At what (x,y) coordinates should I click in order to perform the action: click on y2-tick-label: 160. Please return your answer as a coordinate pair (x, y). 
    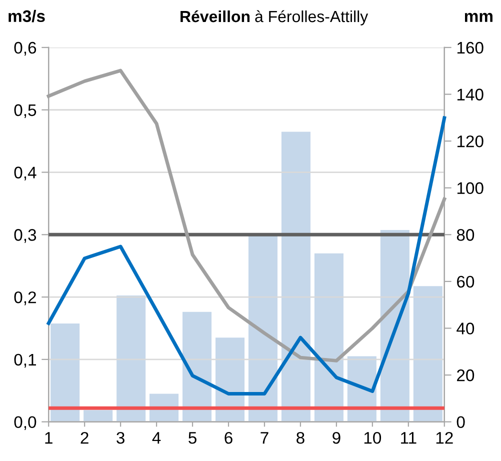
    Looking at the image, I should click on (470, 48).